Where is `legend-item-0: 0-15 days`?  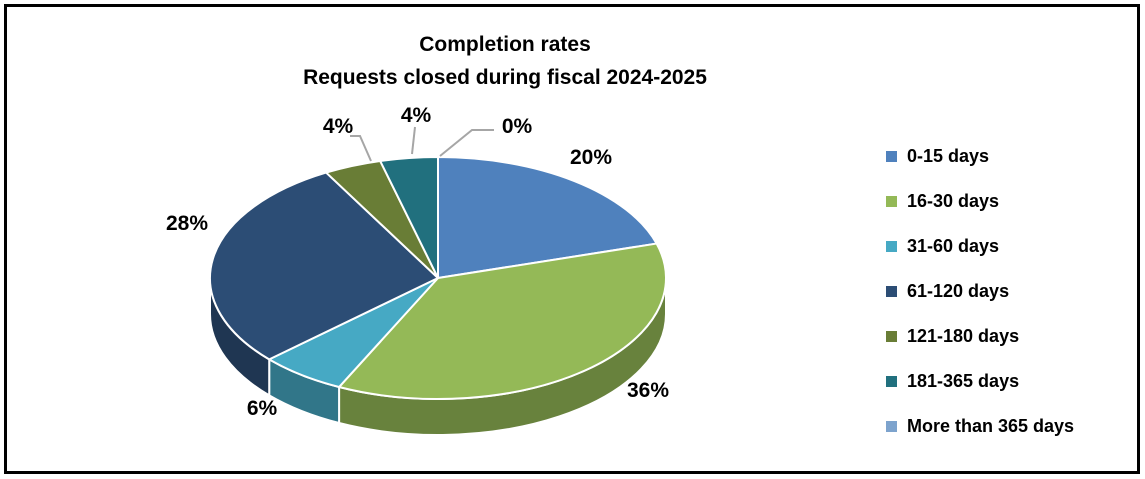
legend-item-0: 0-15 days is located at coordinates (980, 156).